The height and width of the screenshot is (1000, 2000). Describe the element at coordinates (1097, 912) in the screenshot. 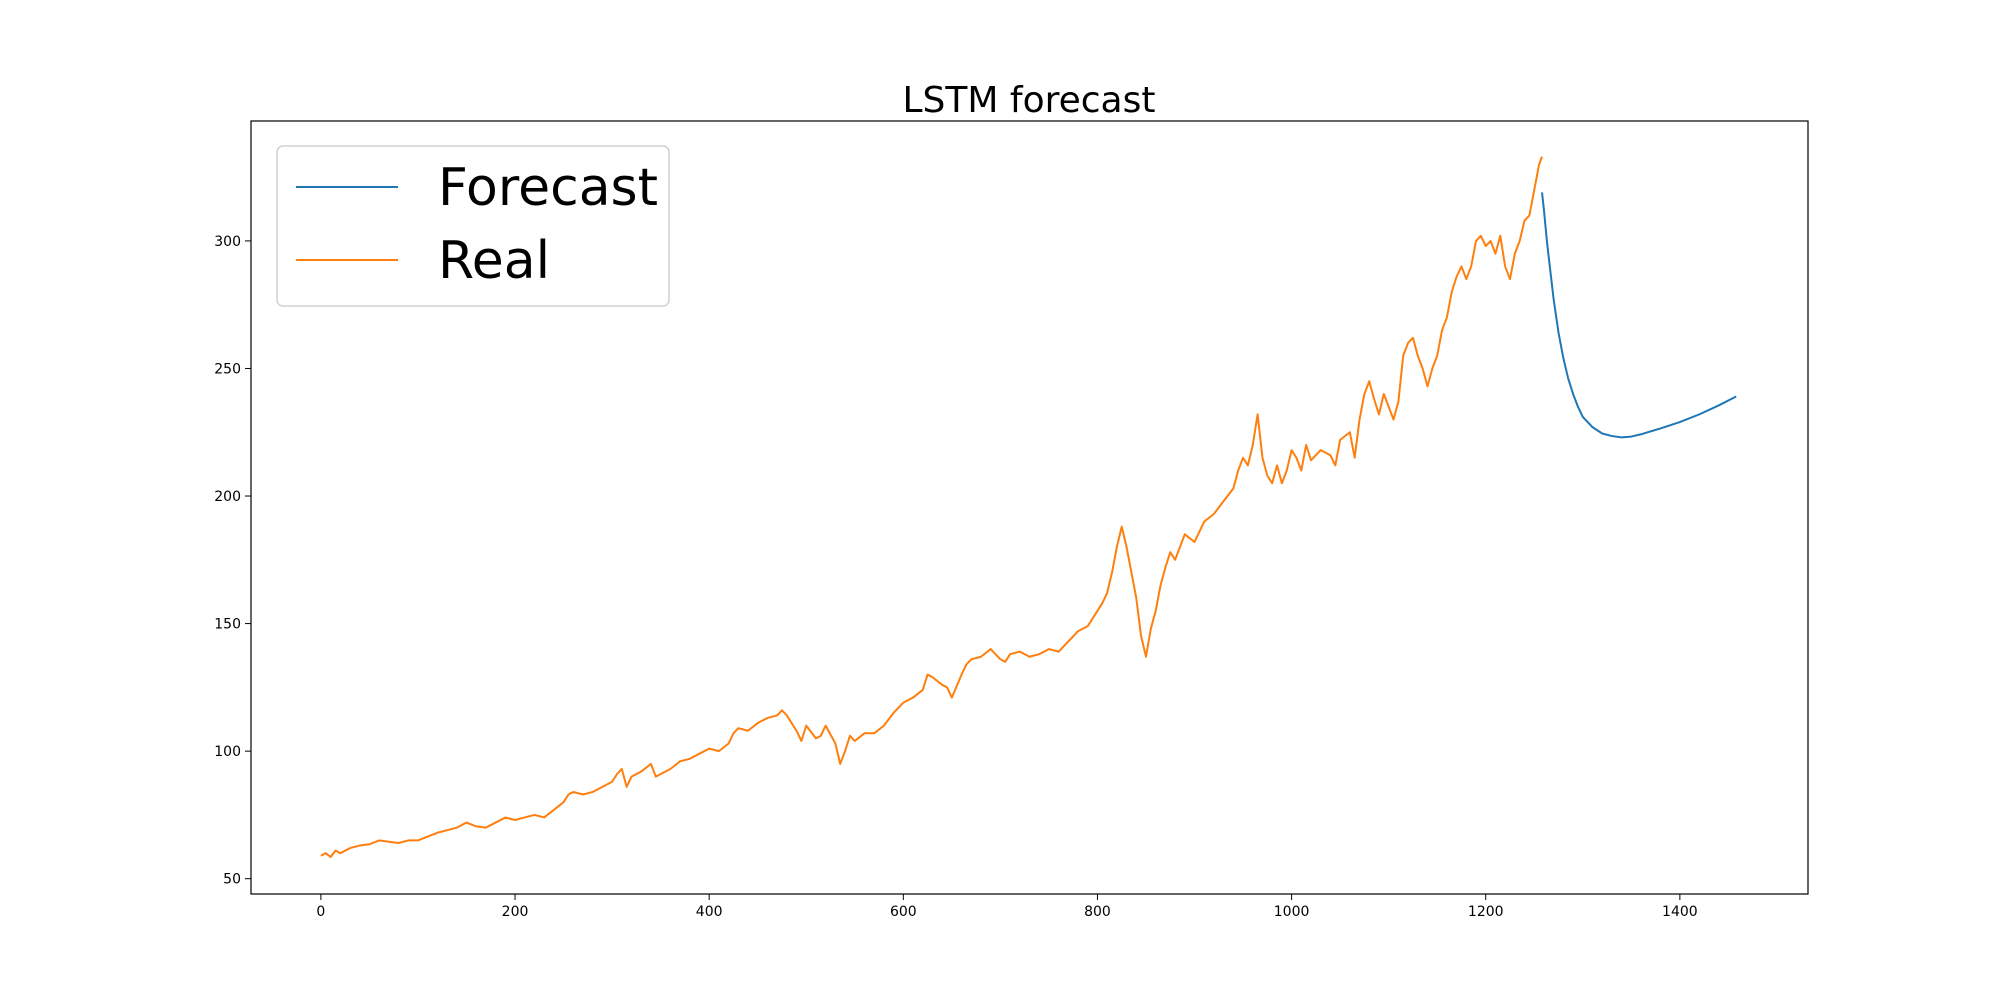

I see `x-tick-label: 800` at that location.